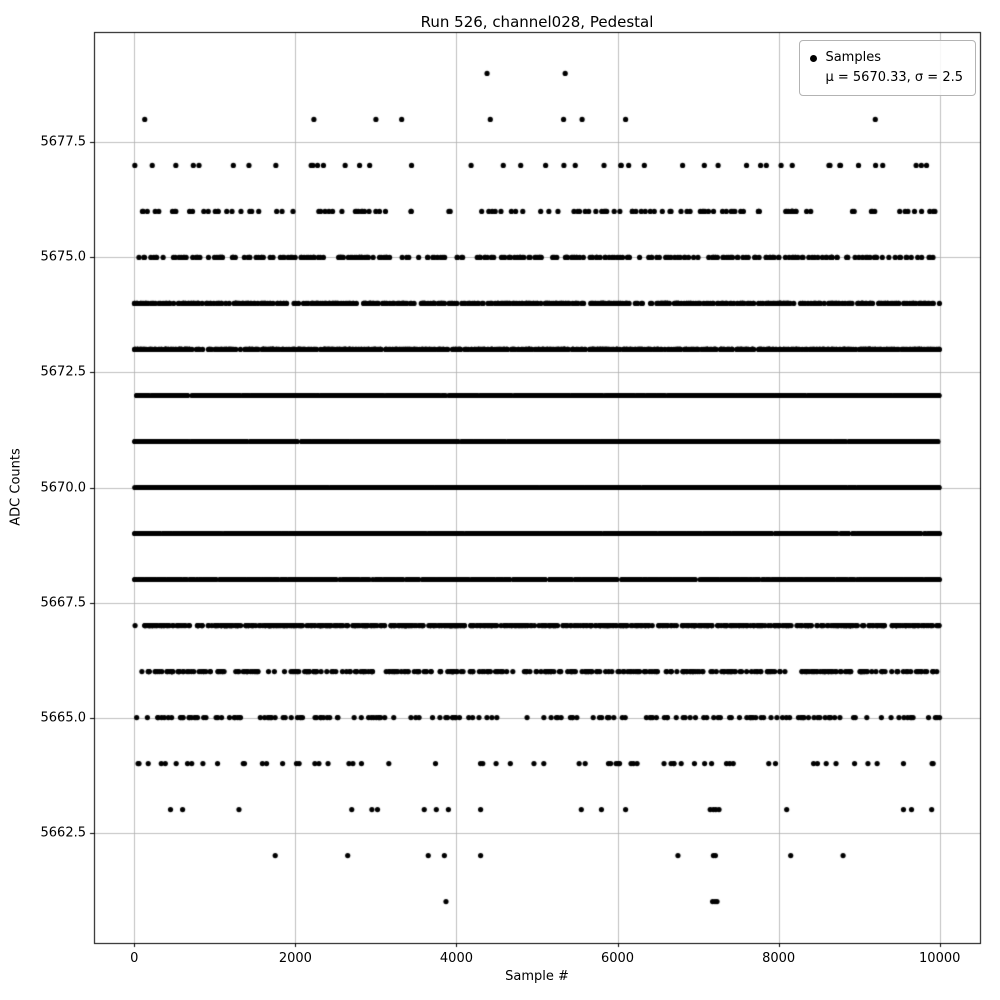 The width and height of the screenshot is (1000, 1000). I want to click on y-axis-label: ADC Counts, so click(16, 487).